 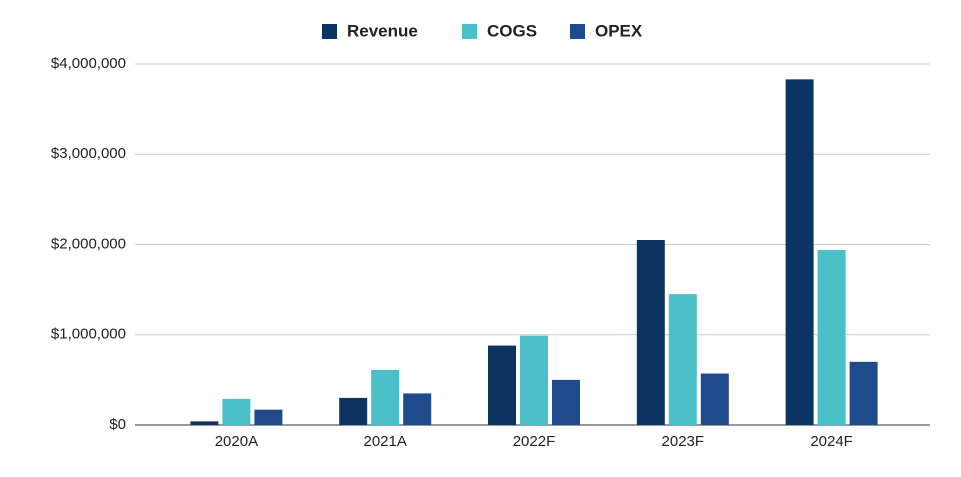 I want to click on x-tick-label: 2020A, so click(x=236, y=441).